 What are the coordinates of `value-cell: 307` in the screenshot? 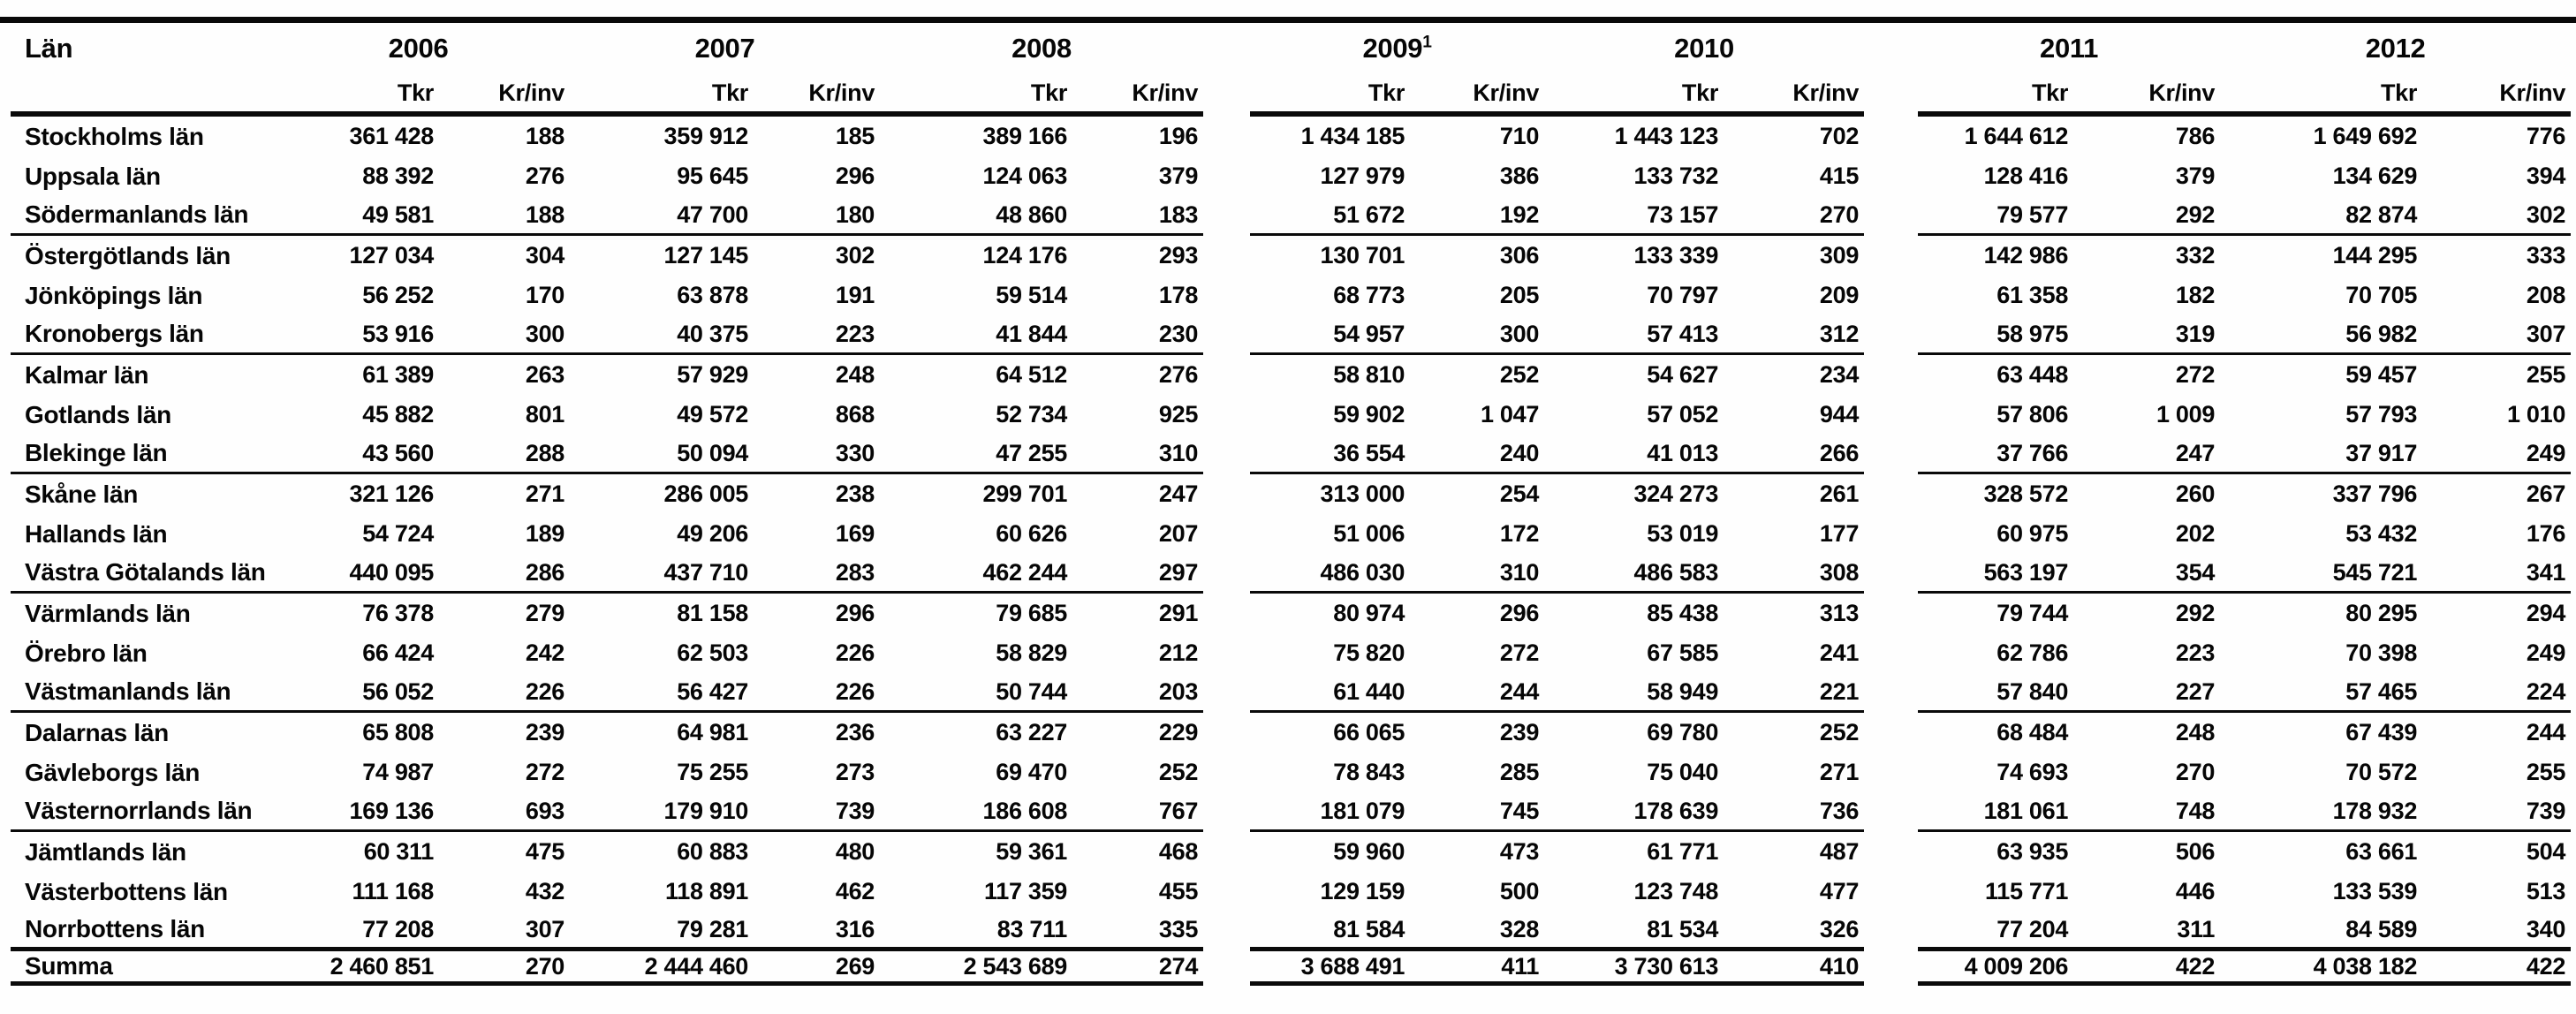 It's located at (505, 931).